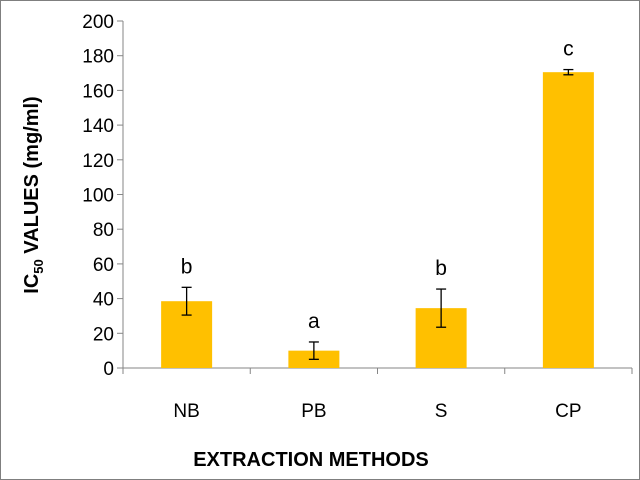 Image resolution: width=640 pixels, height=480 pixels. Describe the element at coordinates (313, 411) in the screenshot. I see `x-tick-label: PB` at that location.